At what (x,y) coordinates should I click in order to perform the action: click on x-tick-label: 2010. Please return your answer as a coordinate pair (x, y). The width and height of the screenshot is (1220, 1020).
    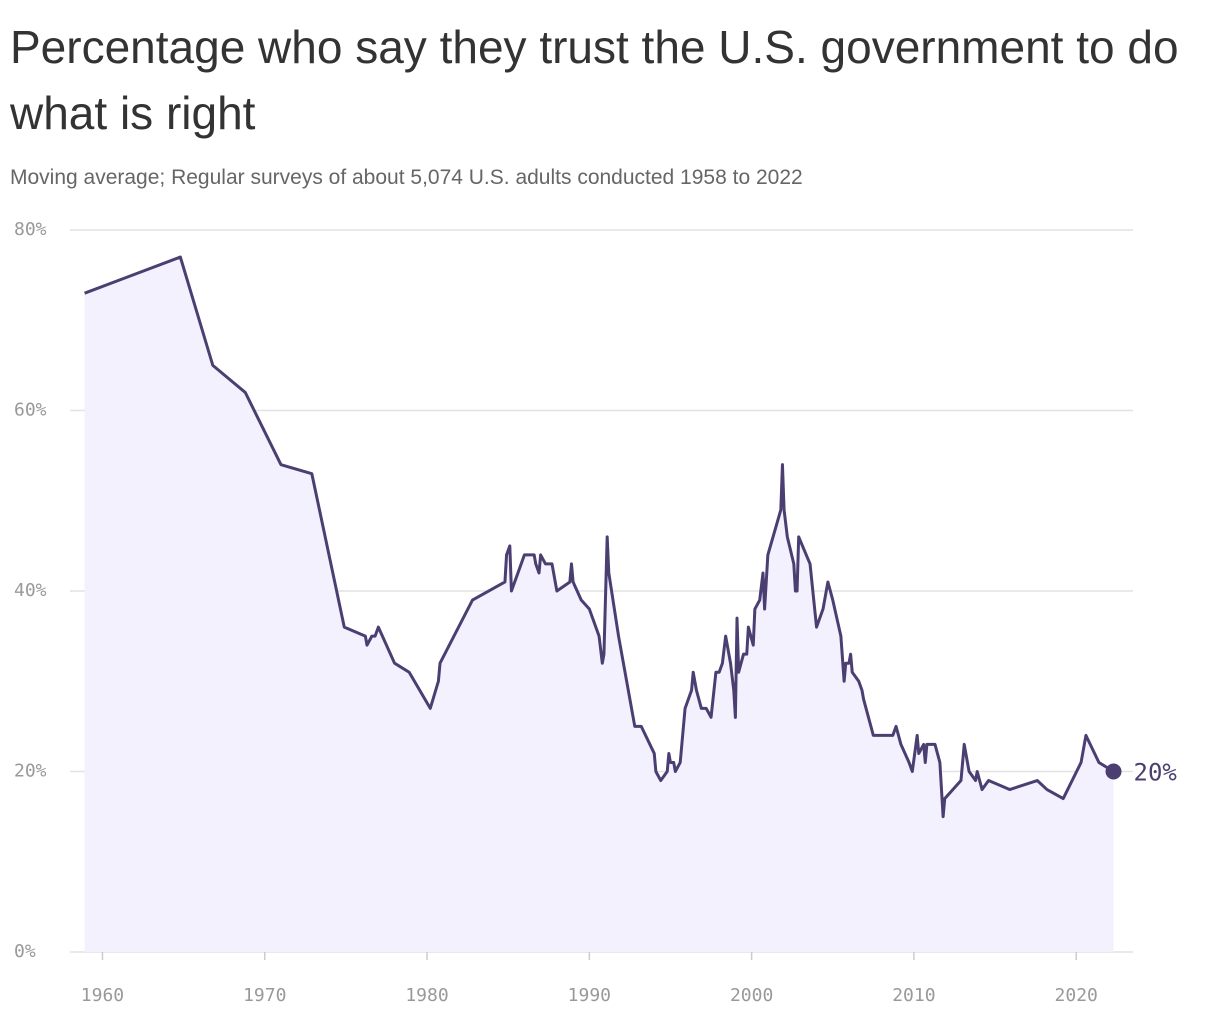
    Looking at the image, I should click on (913, 995).